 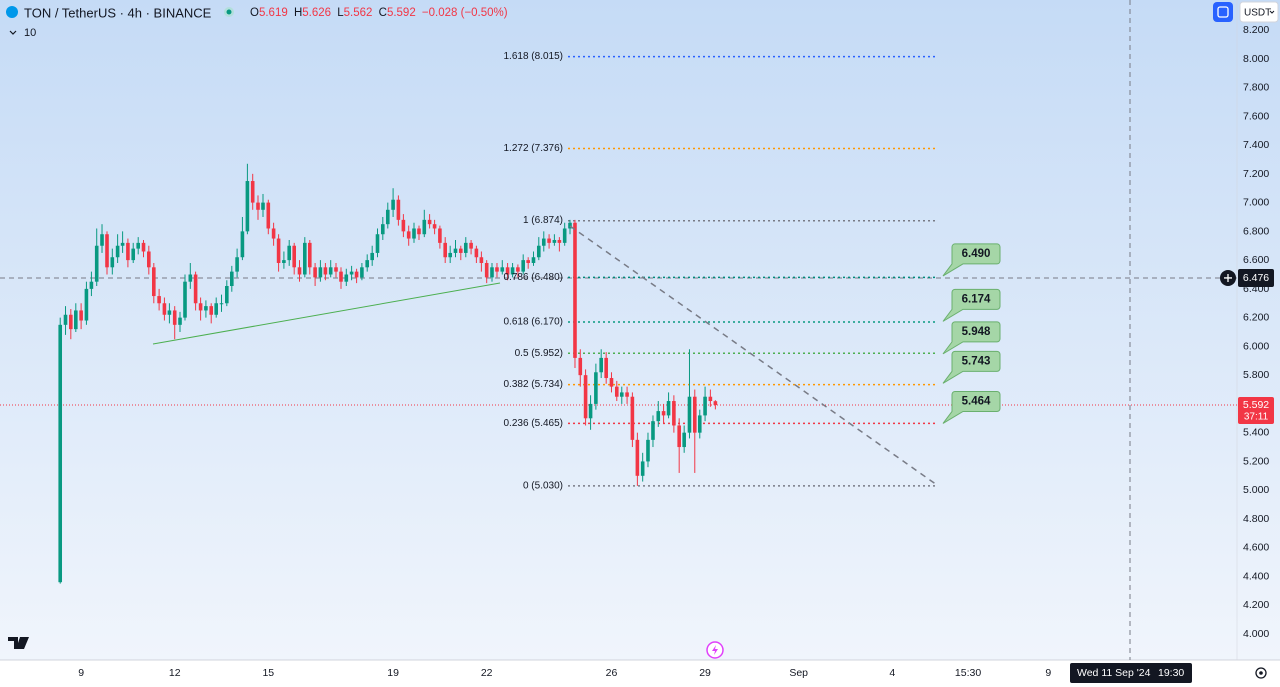 What do you see at coordinates (1256, 203) in the screenshot?
I see `y-tick-label: 7.000` at bounding box center [1256, 203].